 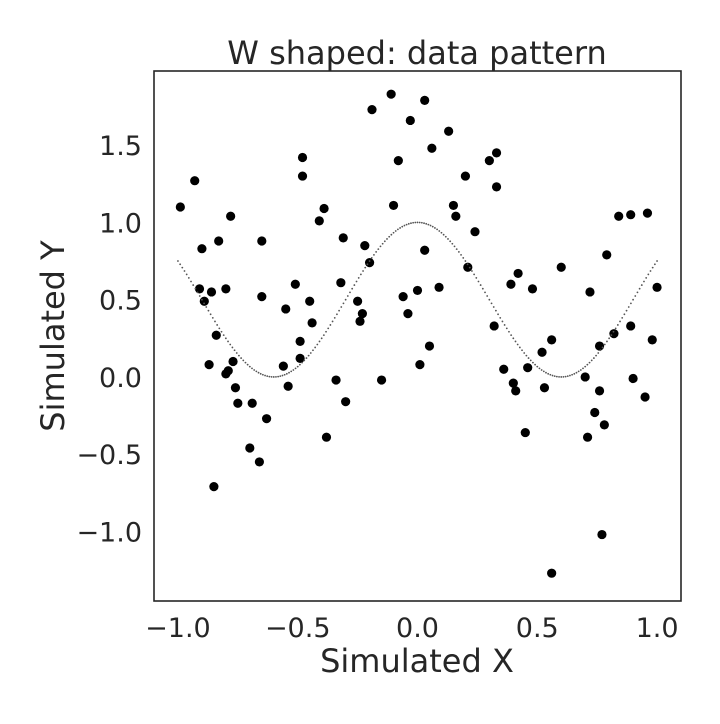 I want to click on y-axis-label: Simulated Y, so click(x=53, y=336).